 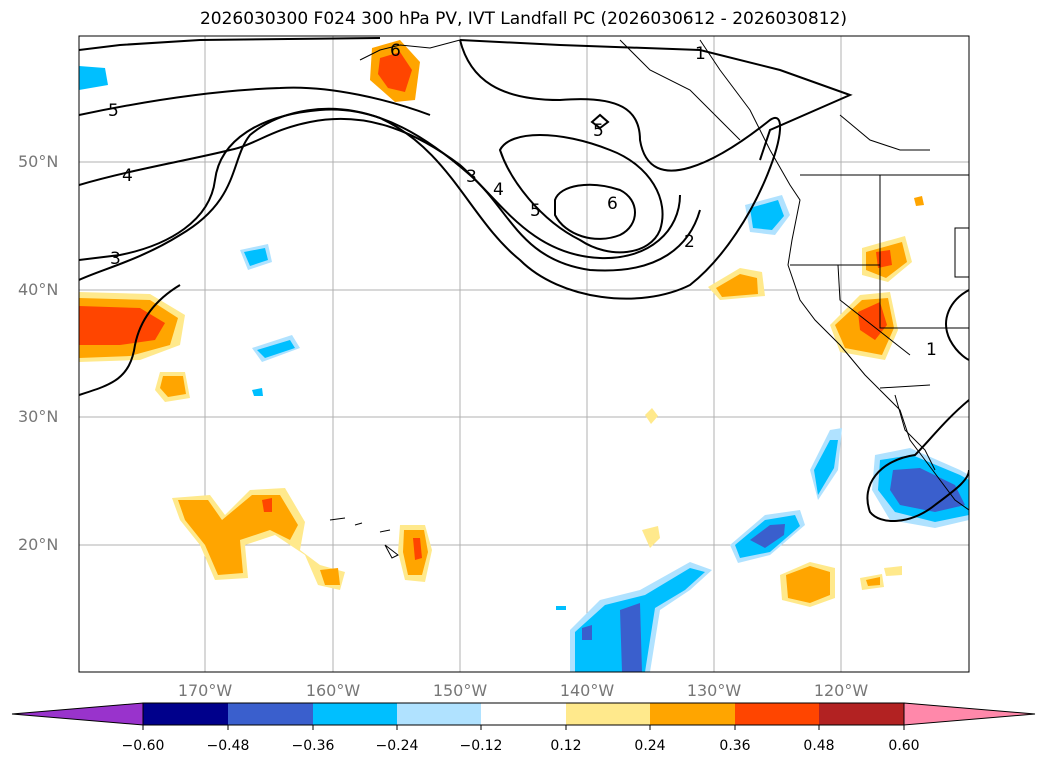 What do you see at coordinates (587, 690) in the screenshot?
I see `lon-label: 140°W` at bounding box center [587, 690].